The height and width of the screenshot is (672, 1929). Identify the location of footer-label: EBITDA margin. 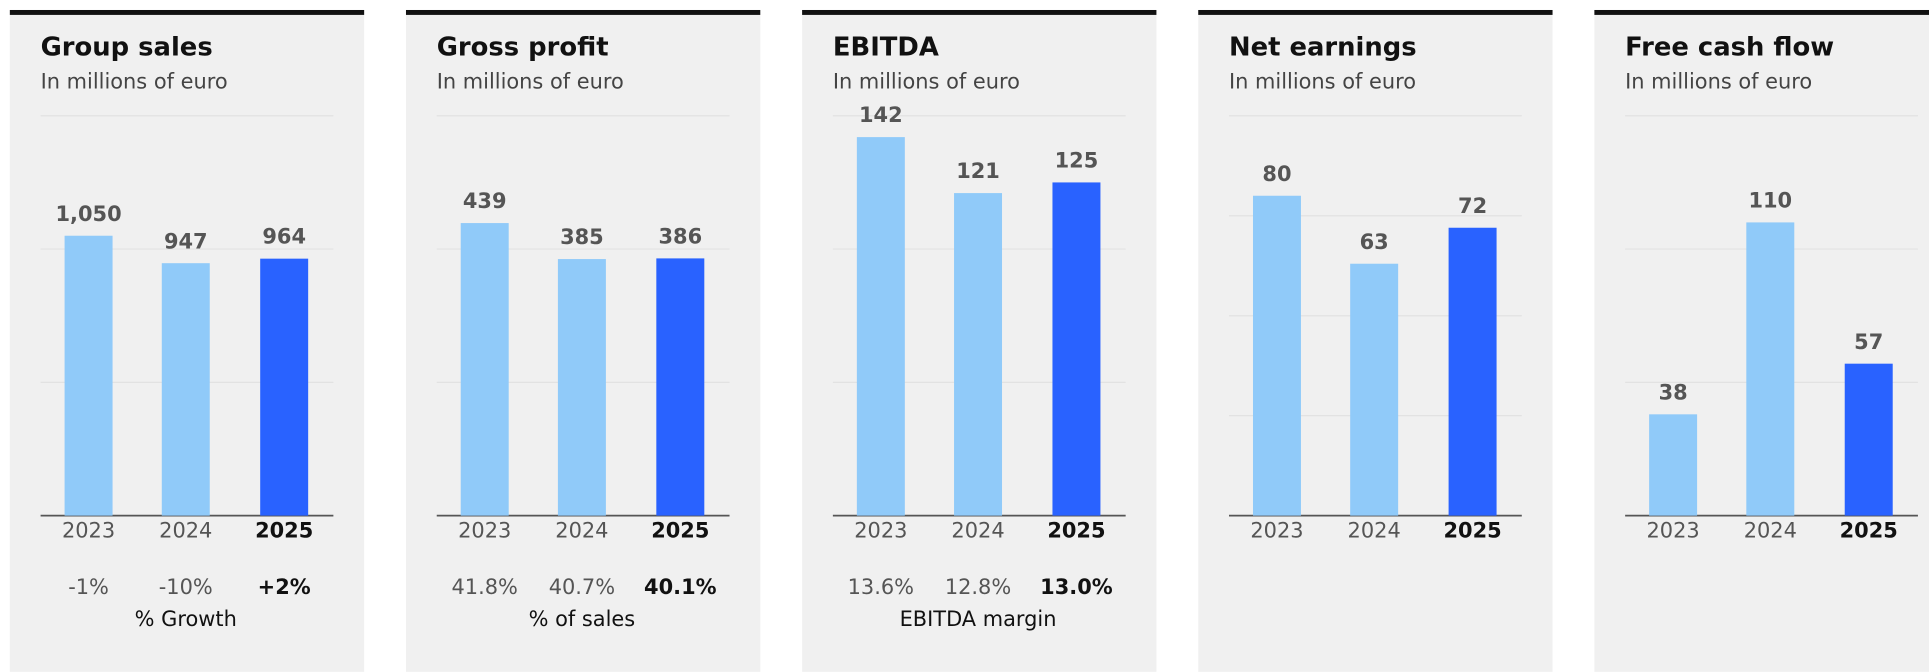
(978, 619).